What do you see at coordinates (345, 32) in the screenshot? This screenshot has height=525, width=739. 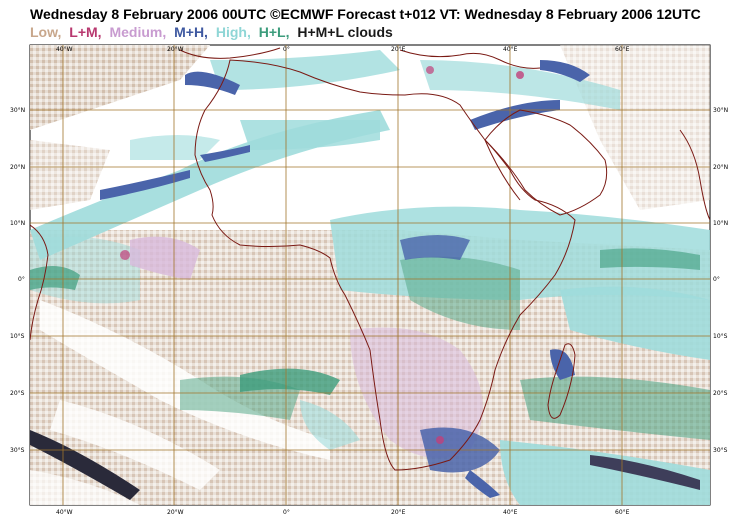 I see `legend-hml: H+M+L clouds` at bounding box center [345, 32].